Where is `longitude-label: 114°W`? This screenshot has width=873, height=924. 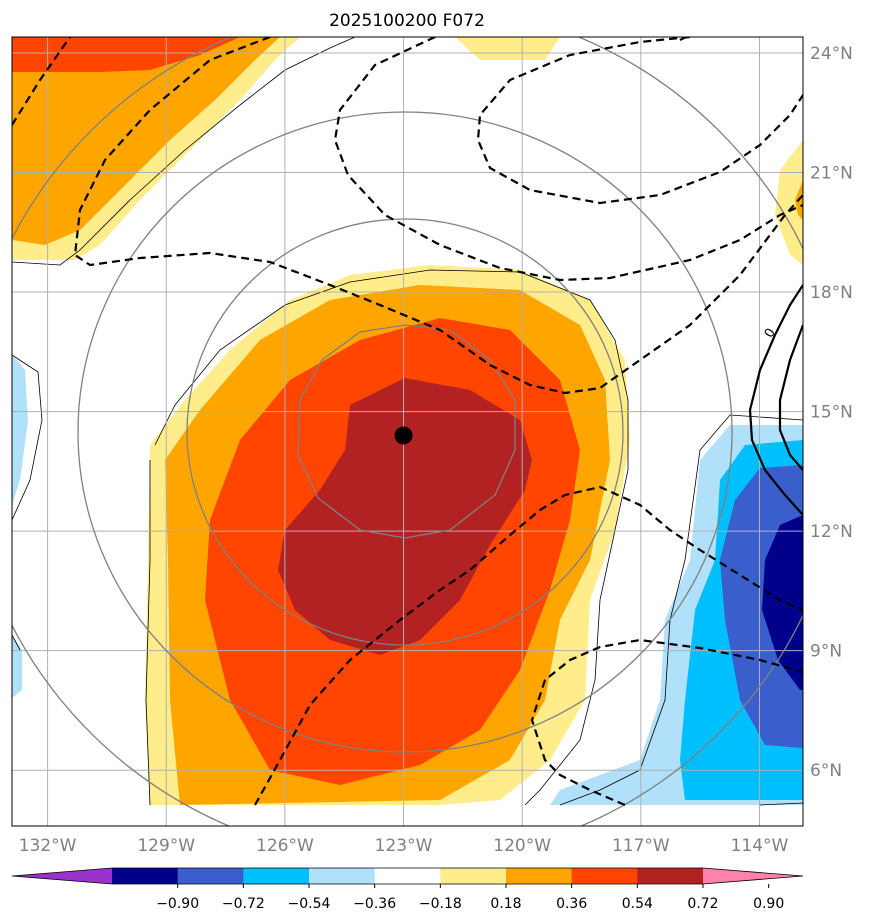 longitude-label: 114°W is located at coordinates (760, 846).